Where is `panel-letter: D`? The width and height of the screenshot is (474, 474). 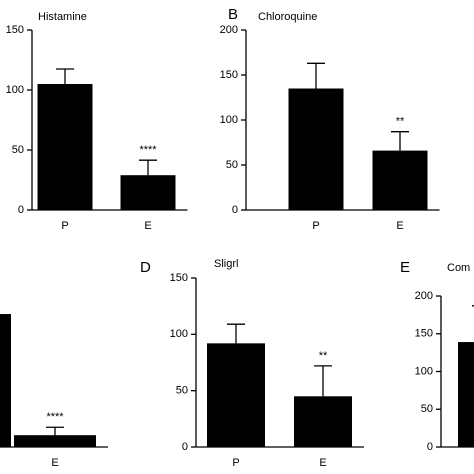
panel-letter: D is located at coordinates (145, 267).